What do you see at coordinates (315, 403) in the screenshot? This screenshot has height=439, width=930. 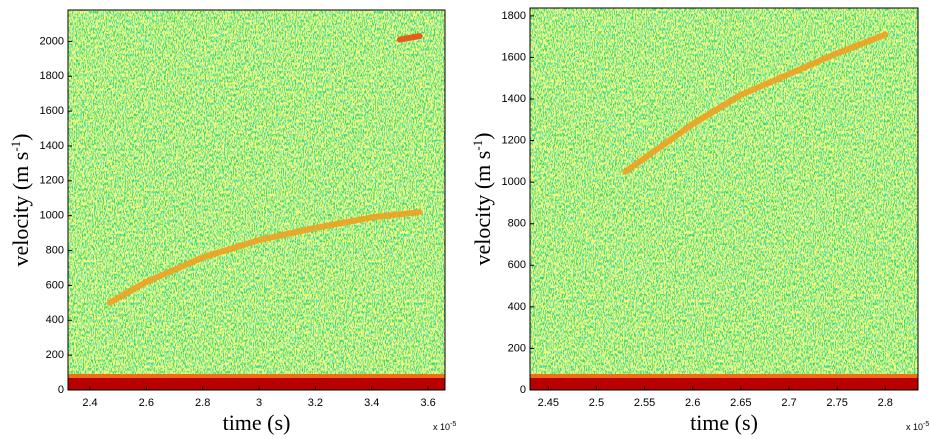 I see `x-tick-label: 3.2` at bounding box center [315, 403].